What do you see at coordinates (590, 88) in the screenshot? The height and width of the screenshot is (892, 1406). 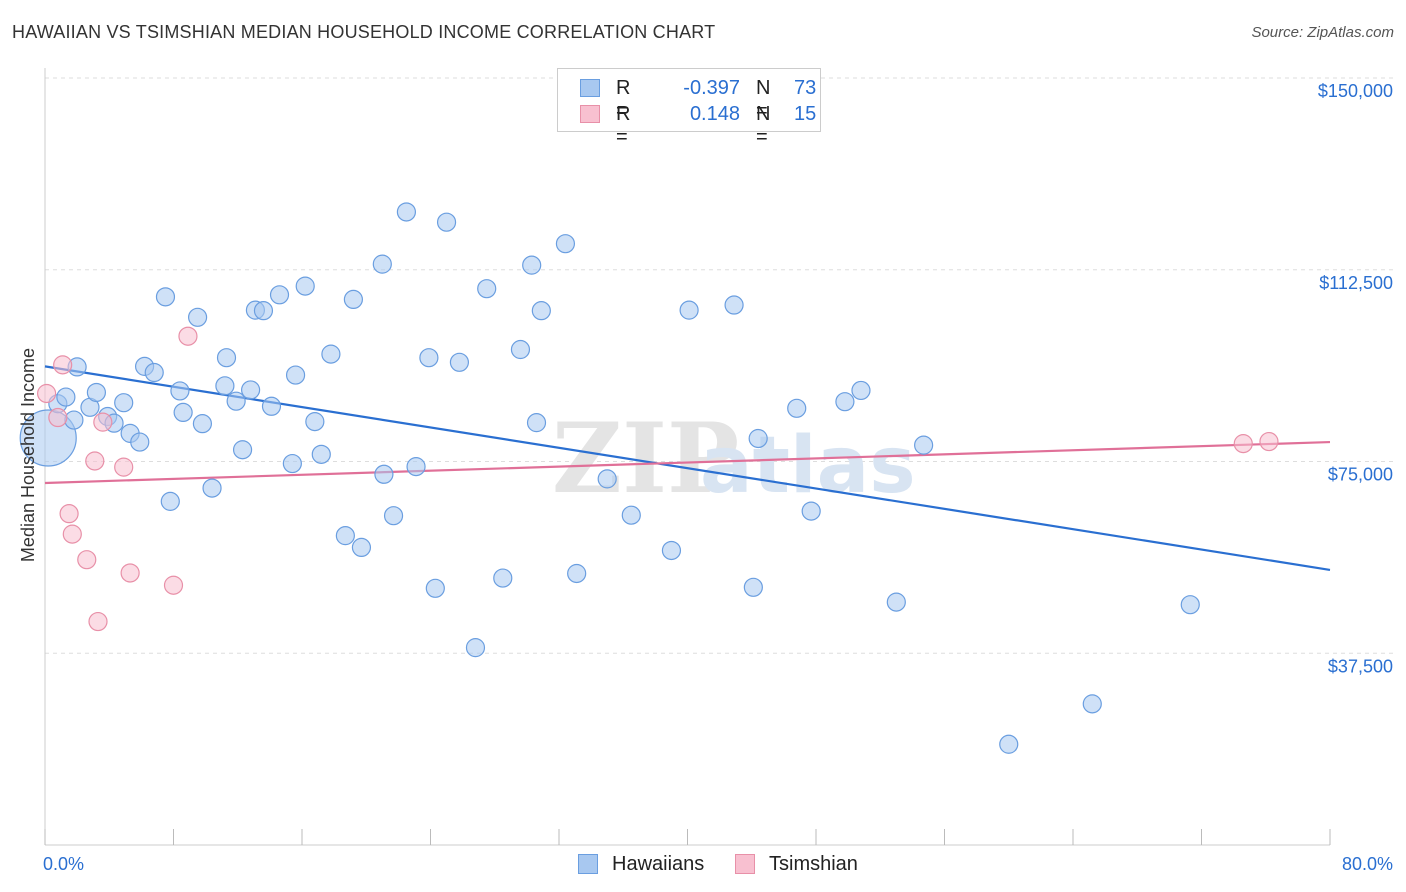 I see `legend-swatch-hawaiians` at bounding box center [590, 88].